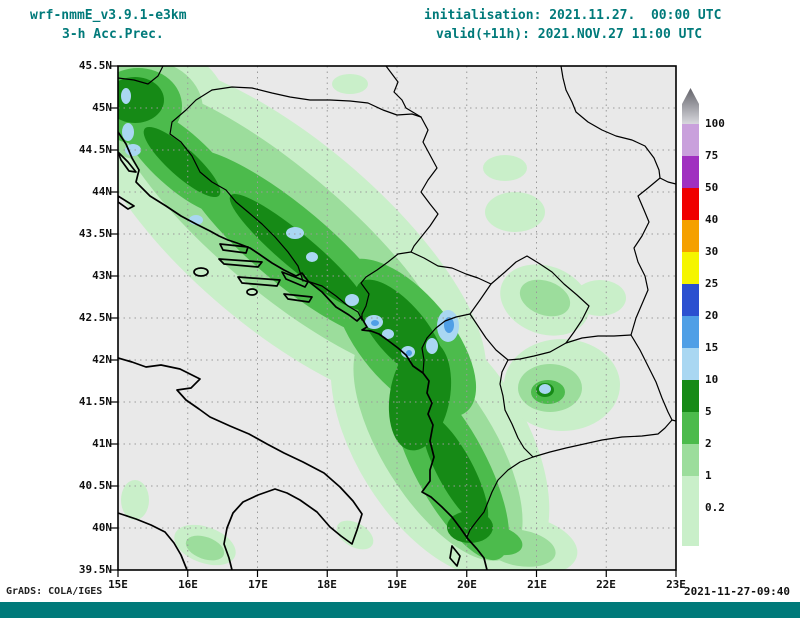 The height and width of the screenshot is (618, 800). Describe the element at coordinates (708, 475) in the screenshot. I see `colorbar-label: 1` at that location.